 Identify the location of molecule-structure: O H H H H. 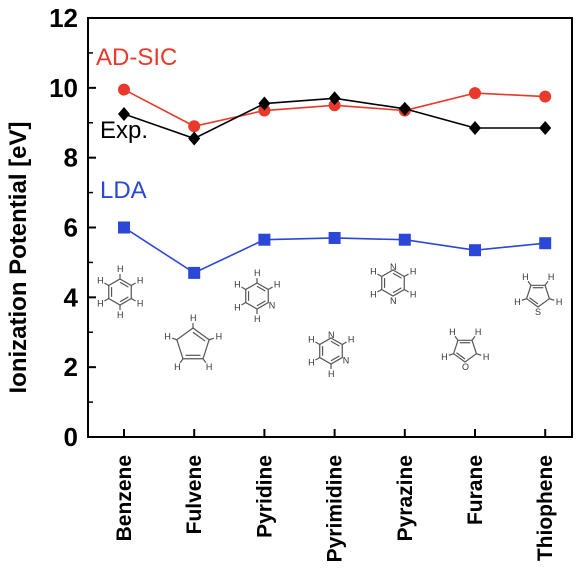
(465, 349).